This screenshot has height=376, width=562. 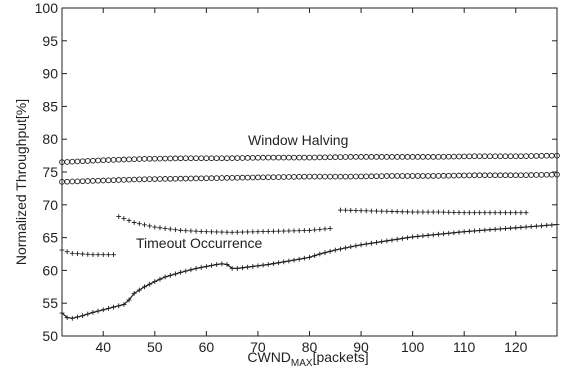 I want to click on x-tick-label: 70, so click(x=258, y=347).